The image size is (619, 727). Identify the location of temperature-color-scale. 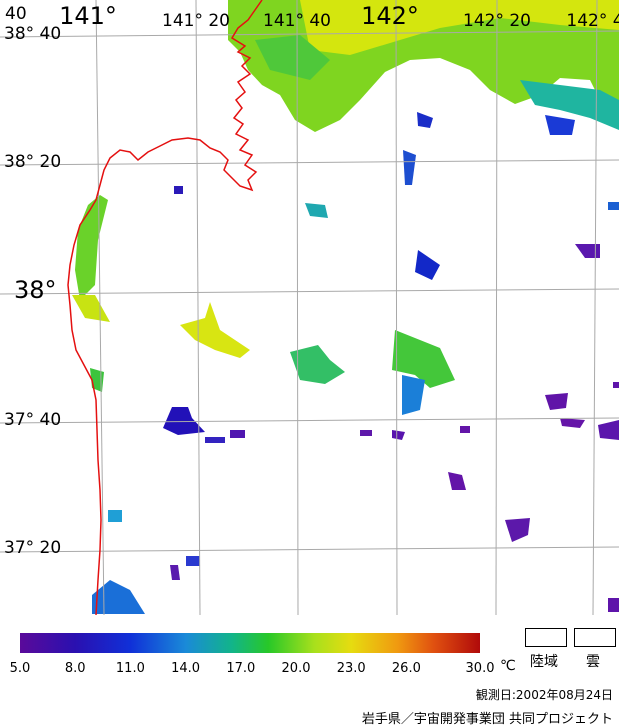
(250, 643).